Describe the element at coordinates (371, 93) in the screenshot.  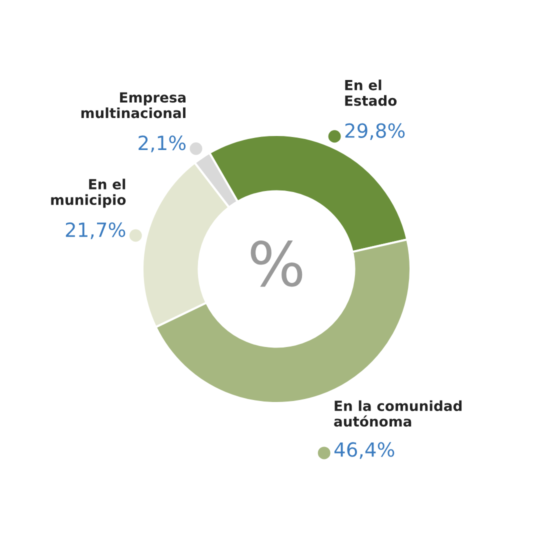
I see `slice-label: En el Estado` at that location.